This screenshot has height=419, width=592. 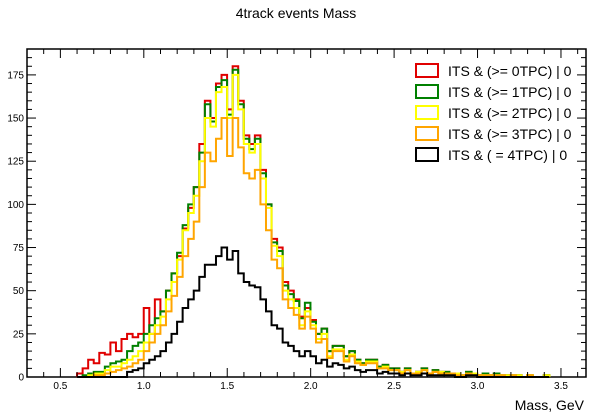 I want to click on y-tick-label: 125, so click(x=15, y=162).